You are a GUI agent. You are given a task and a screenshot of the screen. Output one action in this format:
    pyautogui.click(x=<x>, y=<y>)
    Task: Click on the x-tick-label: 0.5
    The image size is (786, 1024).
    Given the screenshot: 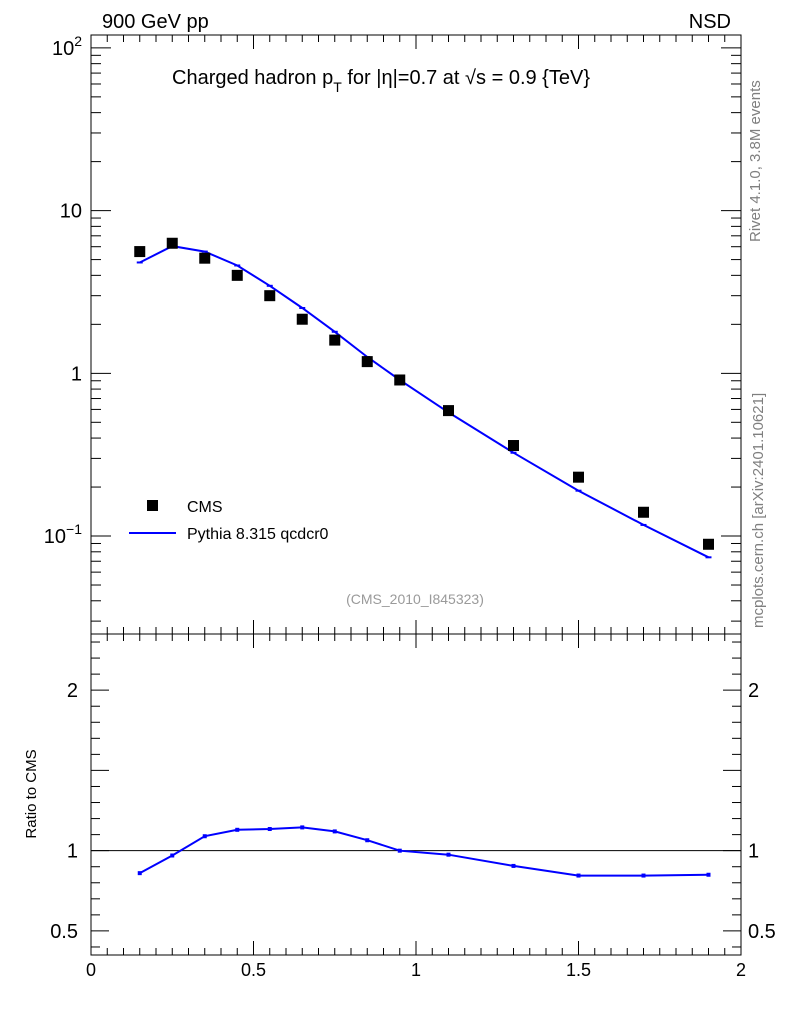 What is the action you would take?
    pyautogui.click(x=253, y=970)
    